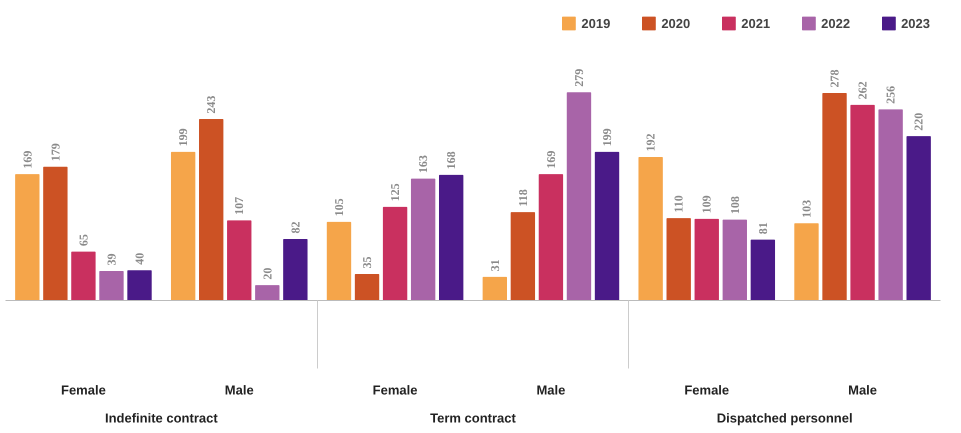 The height and width of the screenshot is (433, 961). What do you see at coordinates (451, 160) in the screenshot?
I see `data-label: 168` at bounding box center [451, 160].